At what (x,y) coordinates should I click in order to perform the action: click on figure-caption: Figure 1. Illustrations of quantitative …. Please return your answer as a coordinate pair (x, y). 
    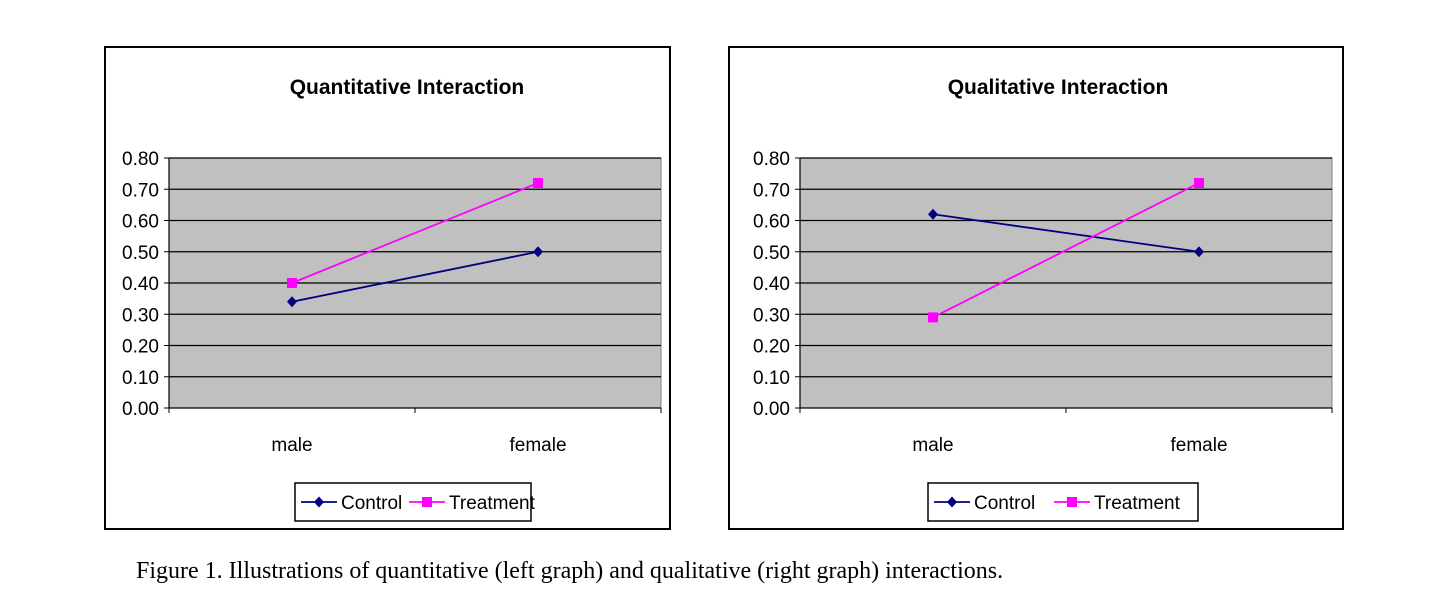
    Looking at the image, I should click on (570, 571).